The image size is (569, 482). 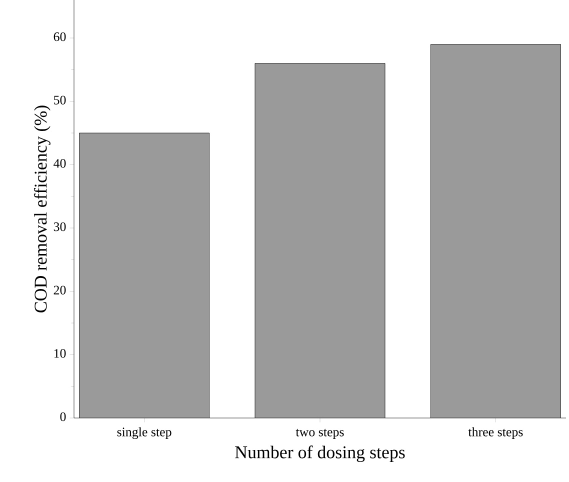 I want to click on x-tick-label: three steps, so click(x=495, y=433).